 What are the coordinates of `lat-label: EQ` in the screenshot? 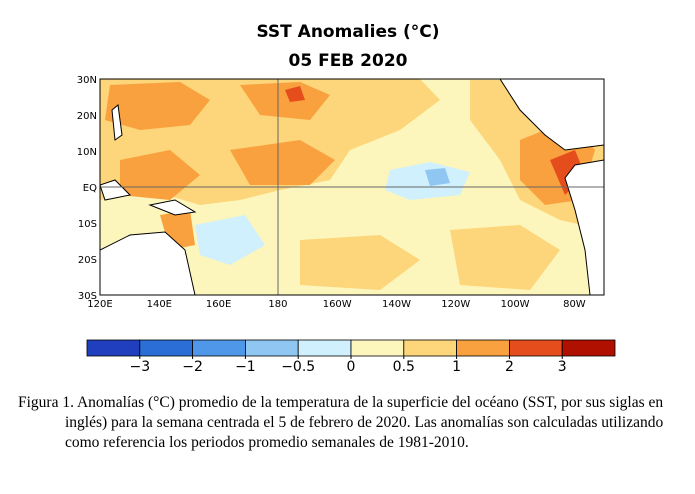 It's located at (90, 188).